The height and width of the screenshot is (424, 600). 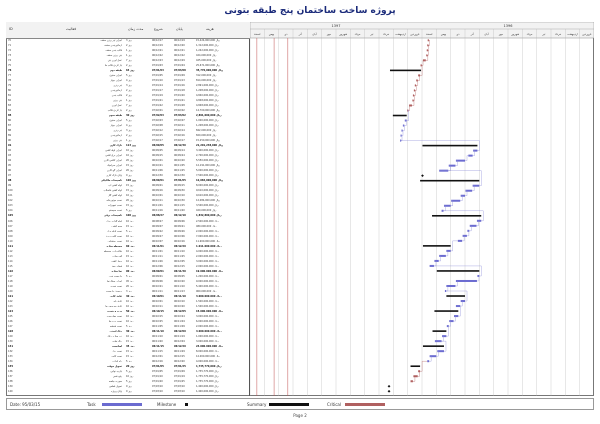 I want to click on legend-critical-swatch, so click(x=365, y=404).